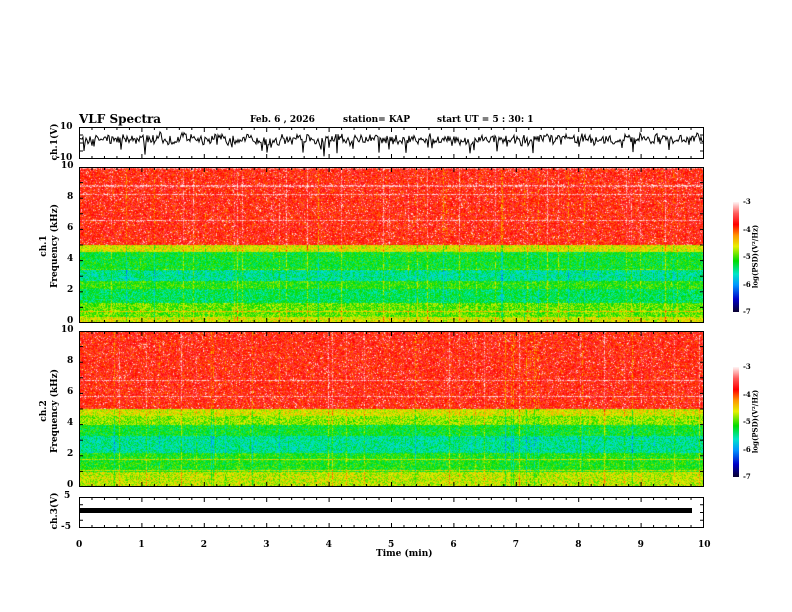 The image size is (792, 612). I want to click on ch1-waveform-panel, so click(391, 143).